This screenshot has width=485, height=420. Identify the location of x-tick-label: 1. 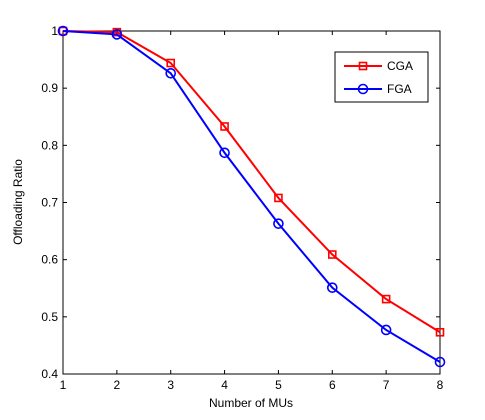
(63, 385).